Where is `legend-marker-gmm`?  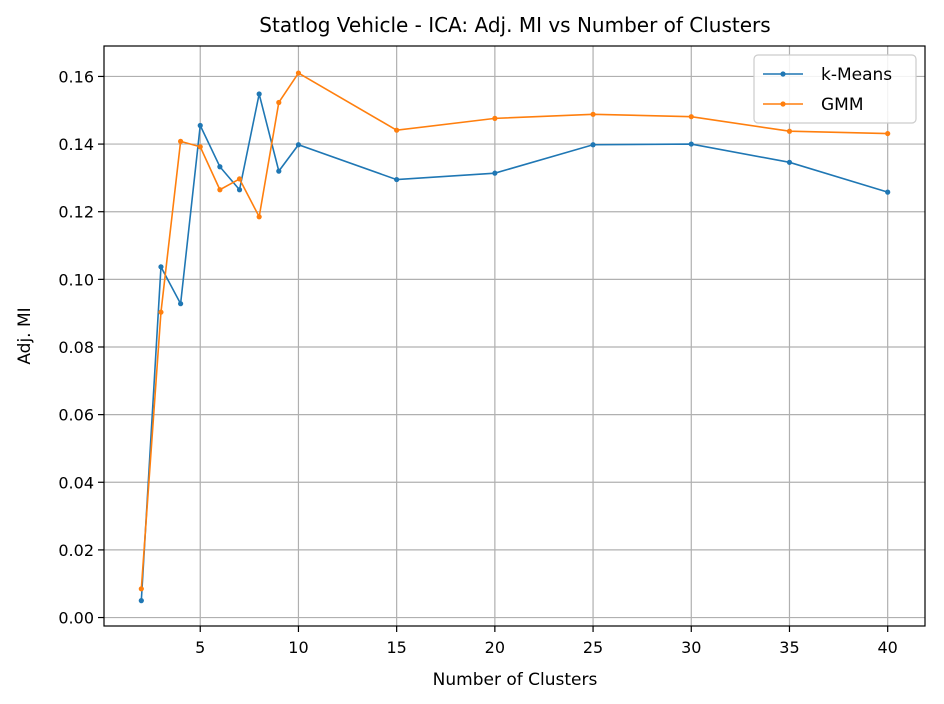
legend-marker-gmm is located at coordinates (783, 104).